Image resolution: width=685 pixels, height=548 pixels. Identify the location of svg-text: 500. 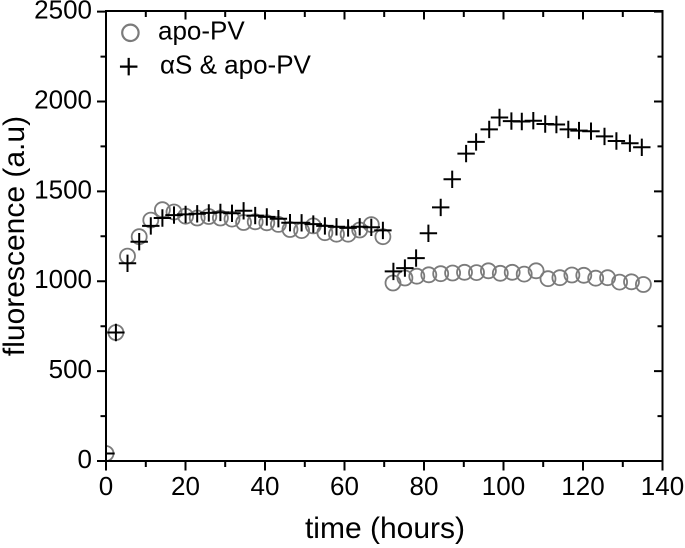
(70, 369).